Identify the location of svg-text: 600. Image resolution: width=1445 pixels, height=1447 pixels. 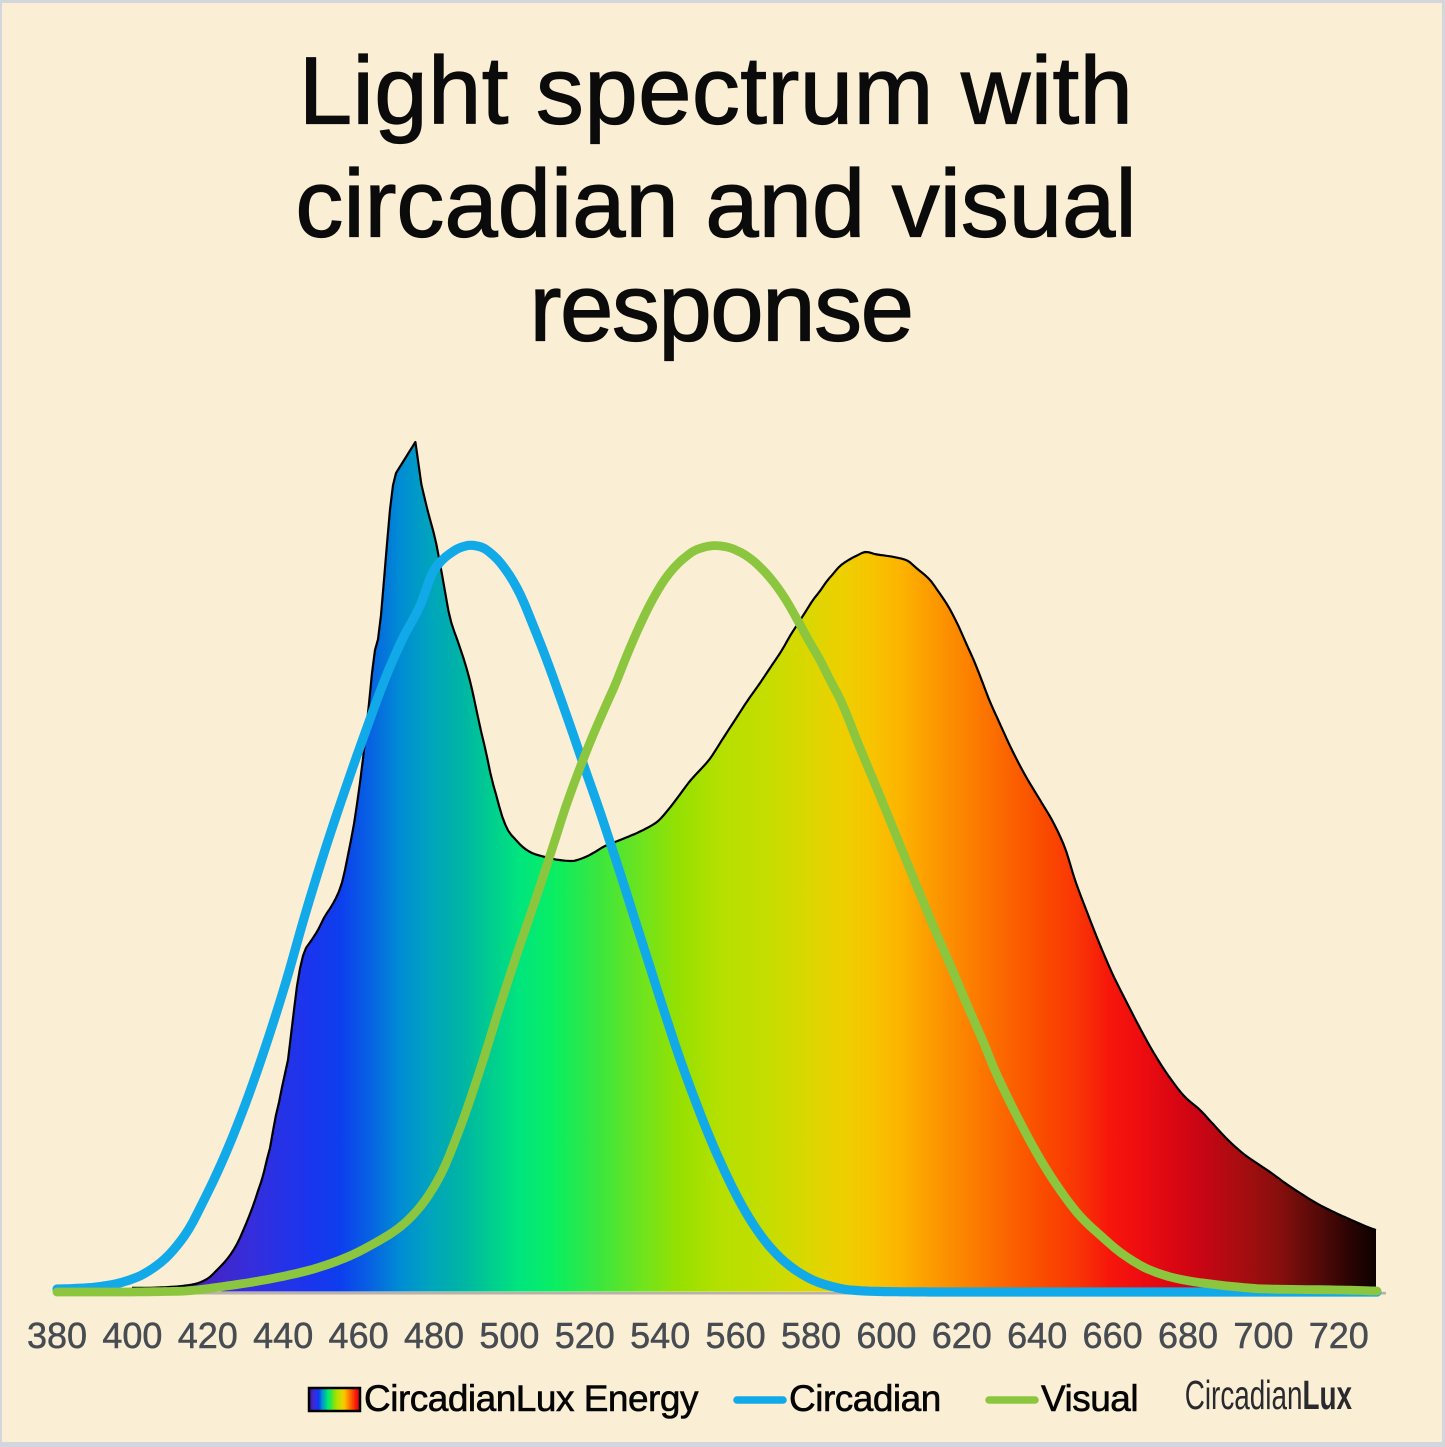
(886, 1335).